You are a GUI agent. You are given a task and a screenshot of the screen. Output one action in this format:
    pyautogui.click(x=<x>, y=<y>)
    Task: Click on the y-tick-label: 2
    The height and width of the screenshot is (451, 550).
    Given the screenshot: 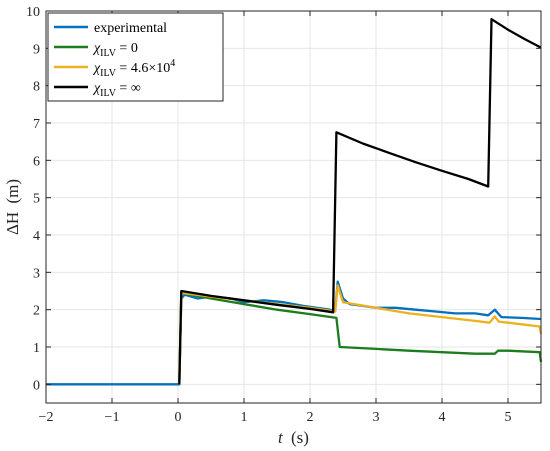 What is the action you would take?
    pyautogui.click(x=36, y=311)
    